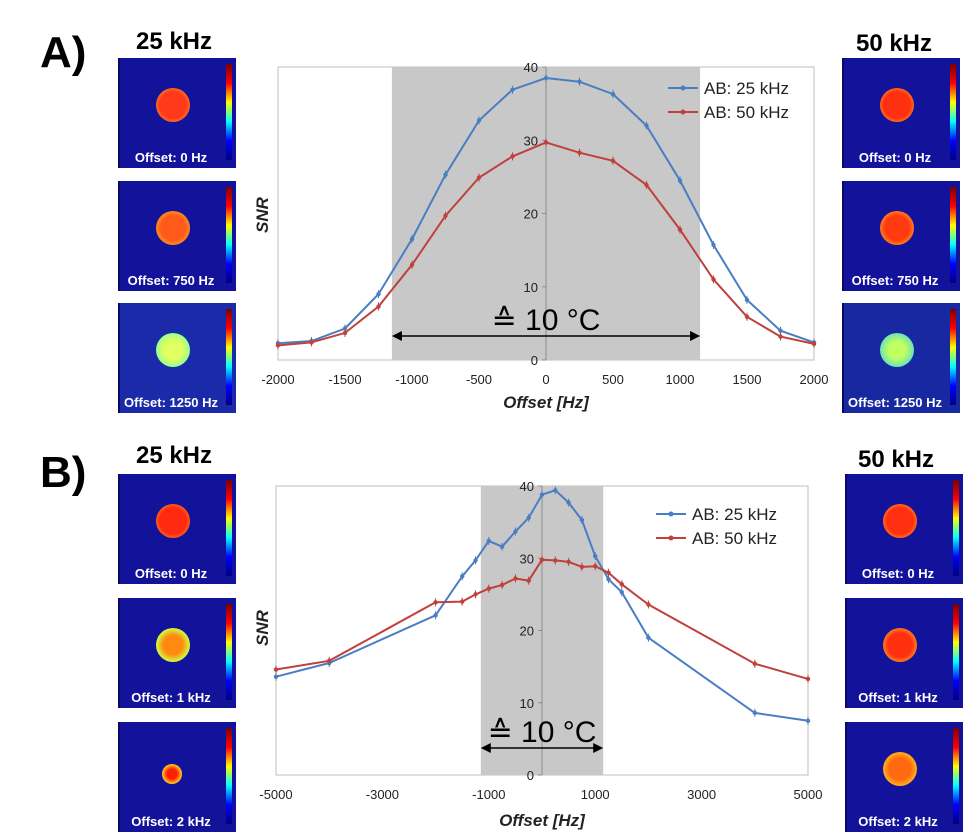 Image resolution: width=978 pixels, height=838 pixels. Describe the element at coordinates (531, 214) in the screenshot. I see `y-tick-label: 20` at that location.